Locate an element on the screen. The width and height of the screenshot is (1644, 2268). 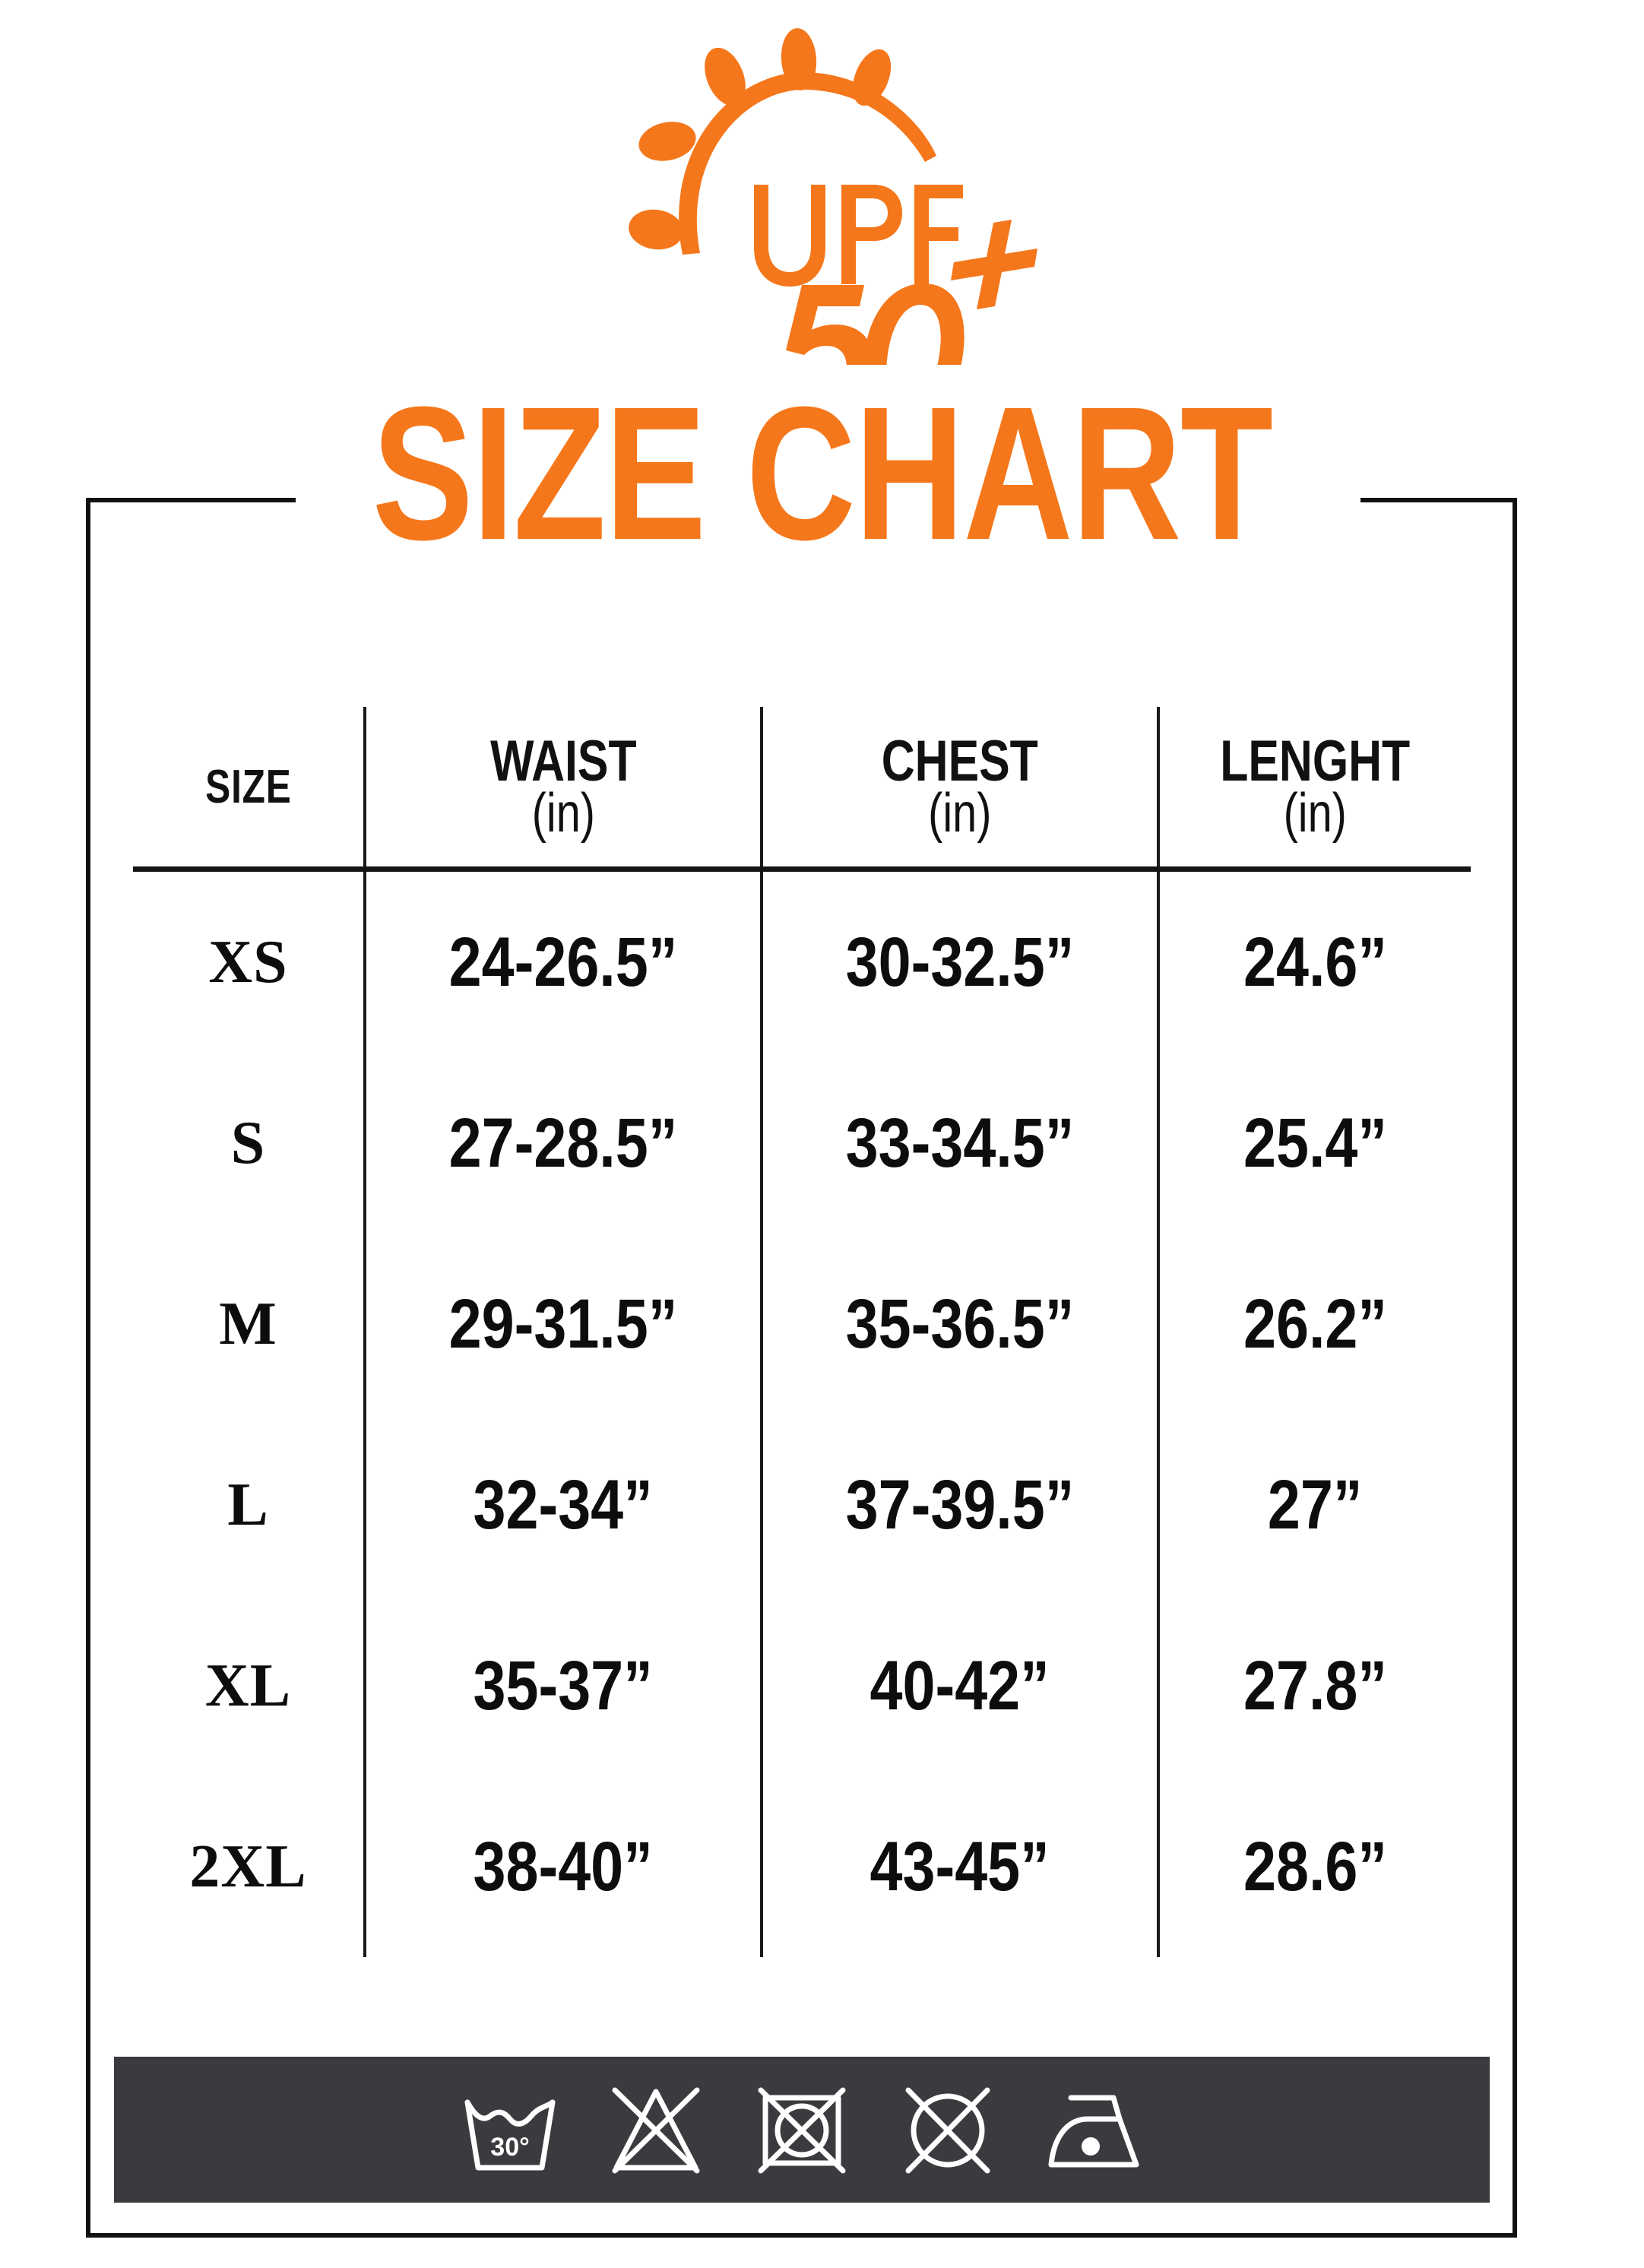
cell-size: M is located at coordinates (249, 1324).